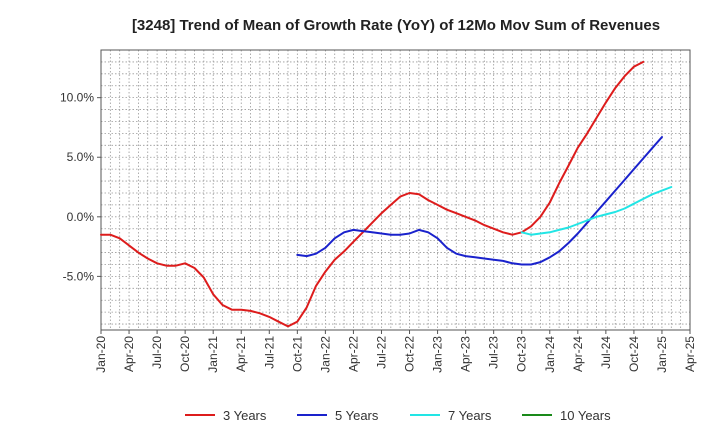 This screenshot has width=720, height=440. What do you see at coordinates (381, 352) in the screenshot?
I see `x-tick-label: Jul-22` at bounding box center [381, 352].